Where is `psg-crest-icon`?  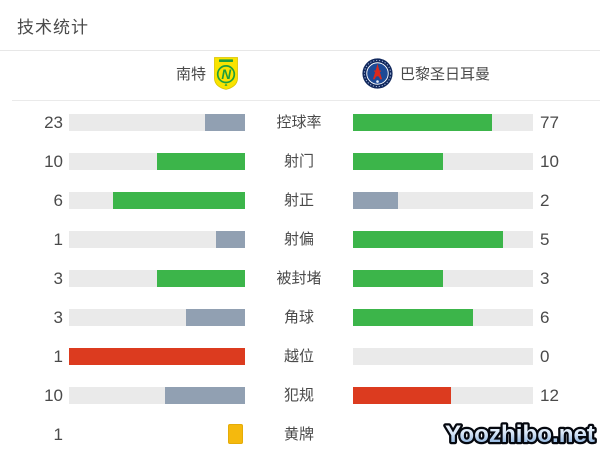
psg-crest-icon is located at coordinates (377, 73).